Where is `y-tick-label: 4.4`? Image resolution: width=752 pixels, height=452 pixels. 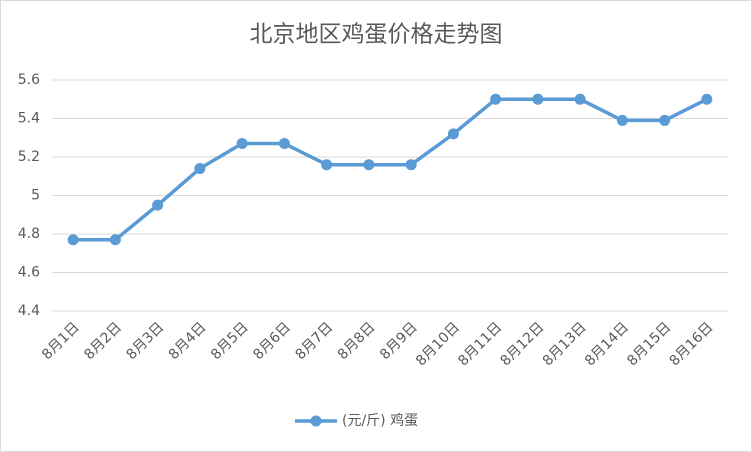 y-tick-label: 4.4 is located at coordinates (29, 311).